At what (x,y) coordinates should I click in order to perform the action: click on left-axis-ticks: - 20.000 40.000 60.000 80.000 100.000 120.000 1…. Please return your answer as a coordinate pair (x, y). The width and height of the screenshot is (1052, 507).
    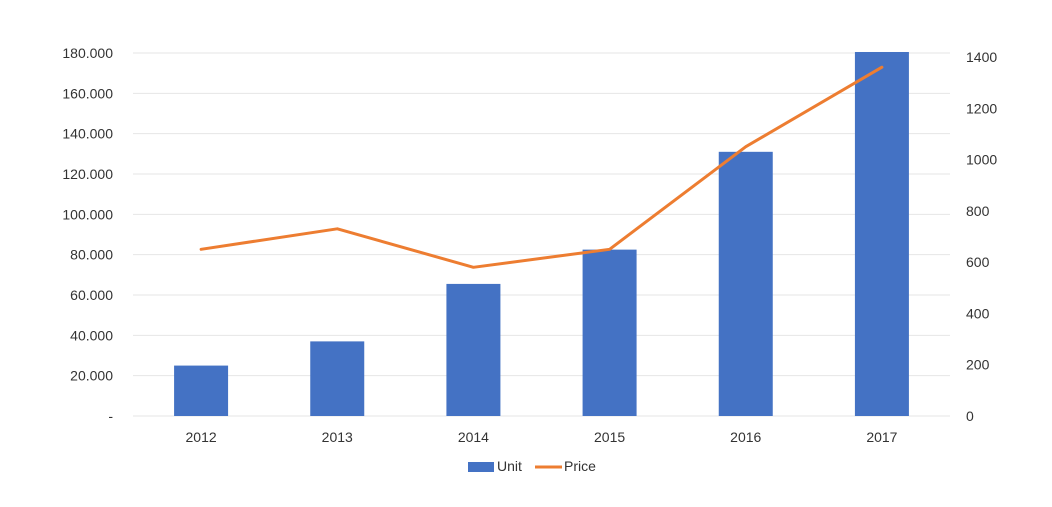
    Looking at the image, I should click on (87, 234).